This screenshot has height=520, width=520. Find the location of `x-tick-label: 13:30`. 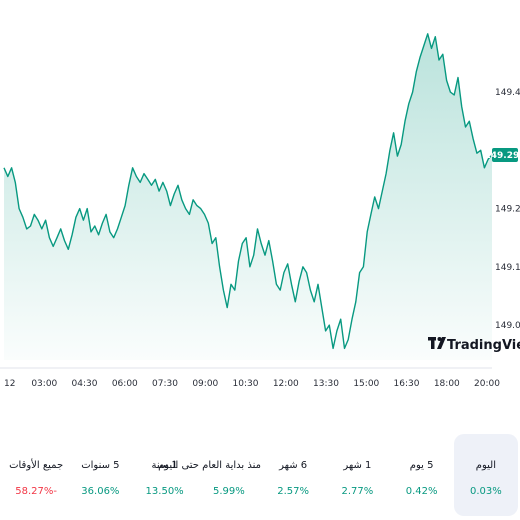

x-tick-label: 13:30 is located at coordinates (326, 384).